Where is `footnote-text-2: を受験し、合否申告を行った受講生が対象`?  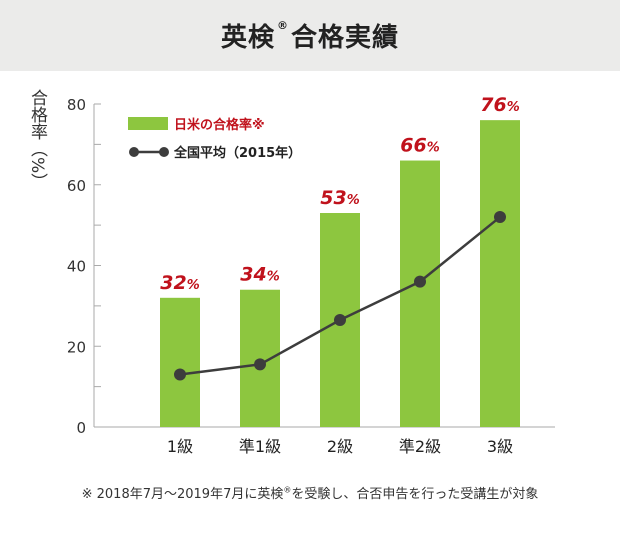
footnote-text-2: を受験し、合否申告を行った受講生が対象 is located at coordinates (415, 494).